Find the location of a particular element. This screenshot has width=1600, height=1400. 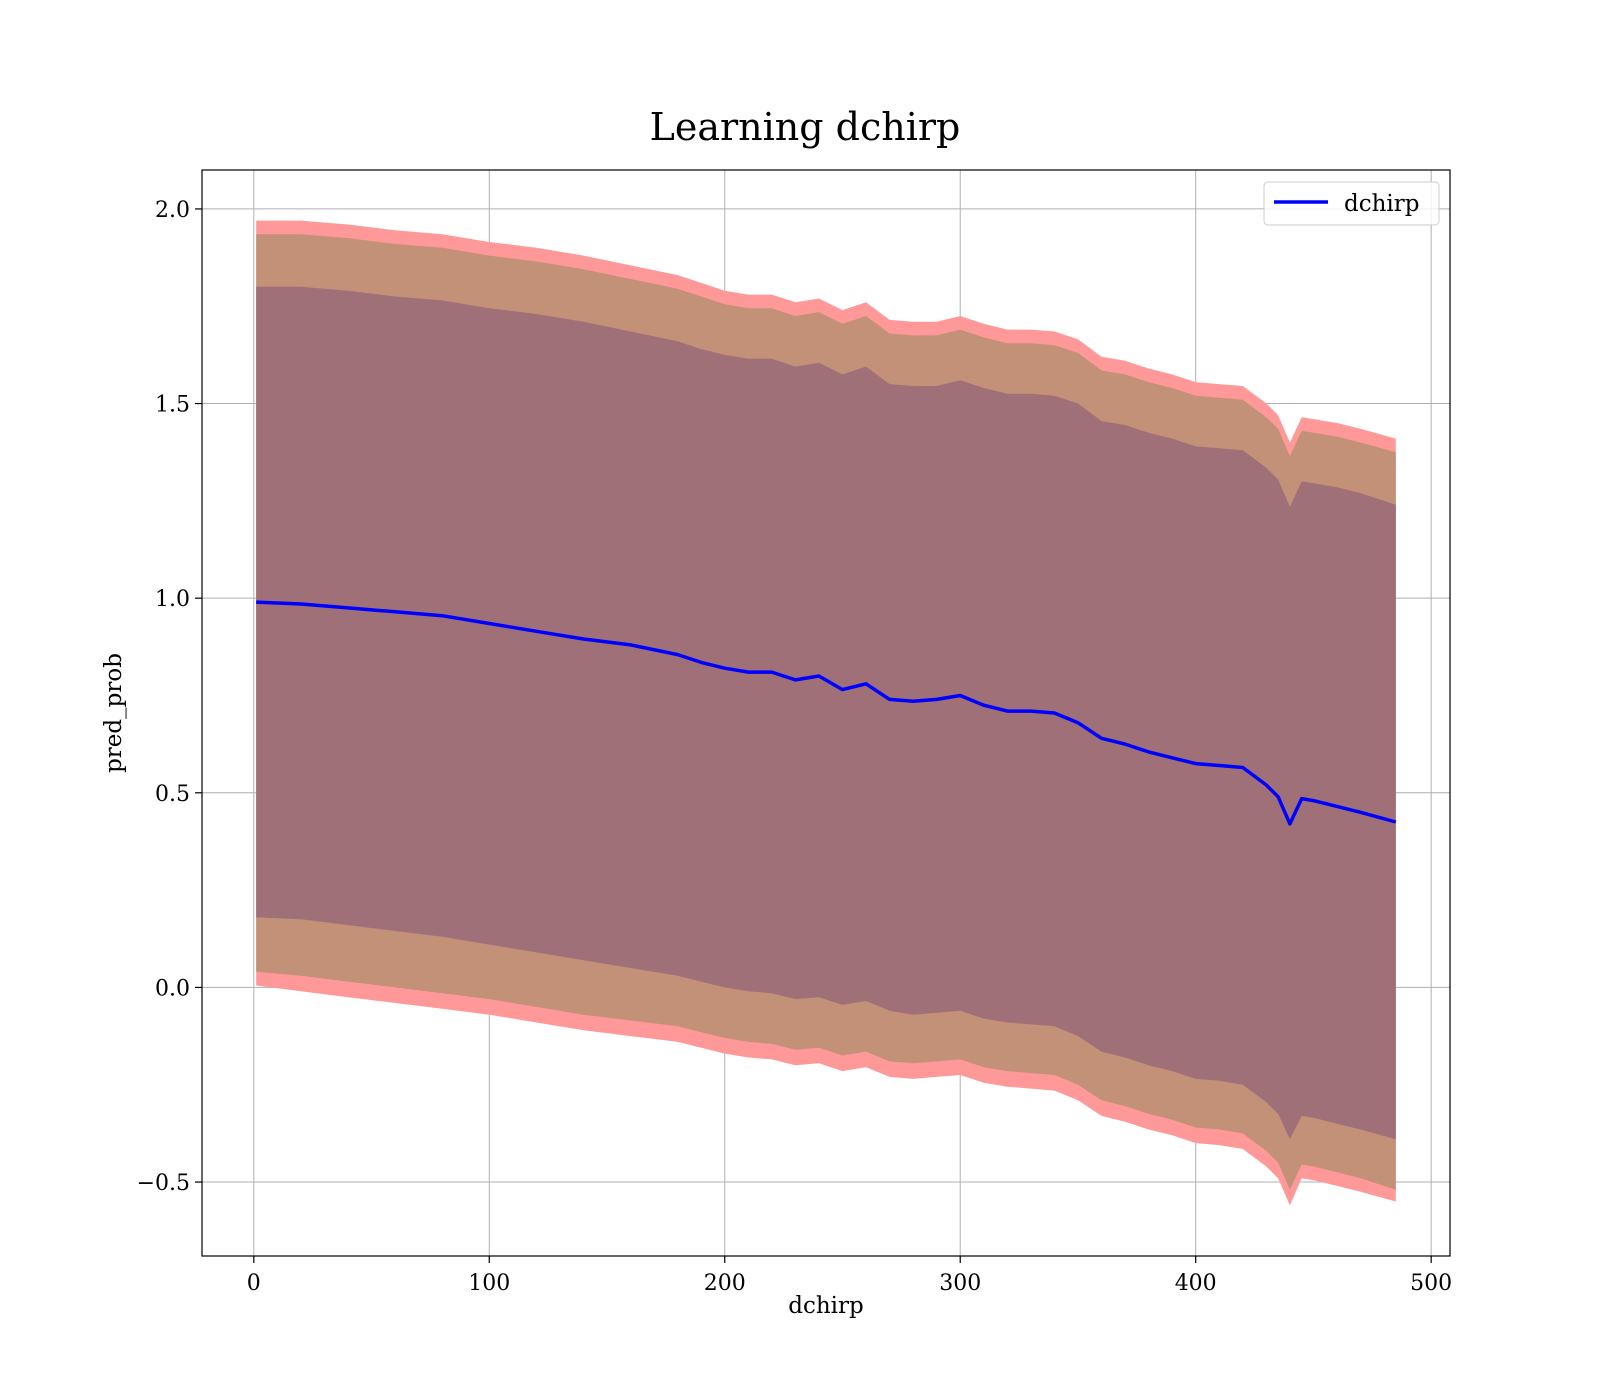

x-tick-label: 100 is located at coordinates (489, 1283).